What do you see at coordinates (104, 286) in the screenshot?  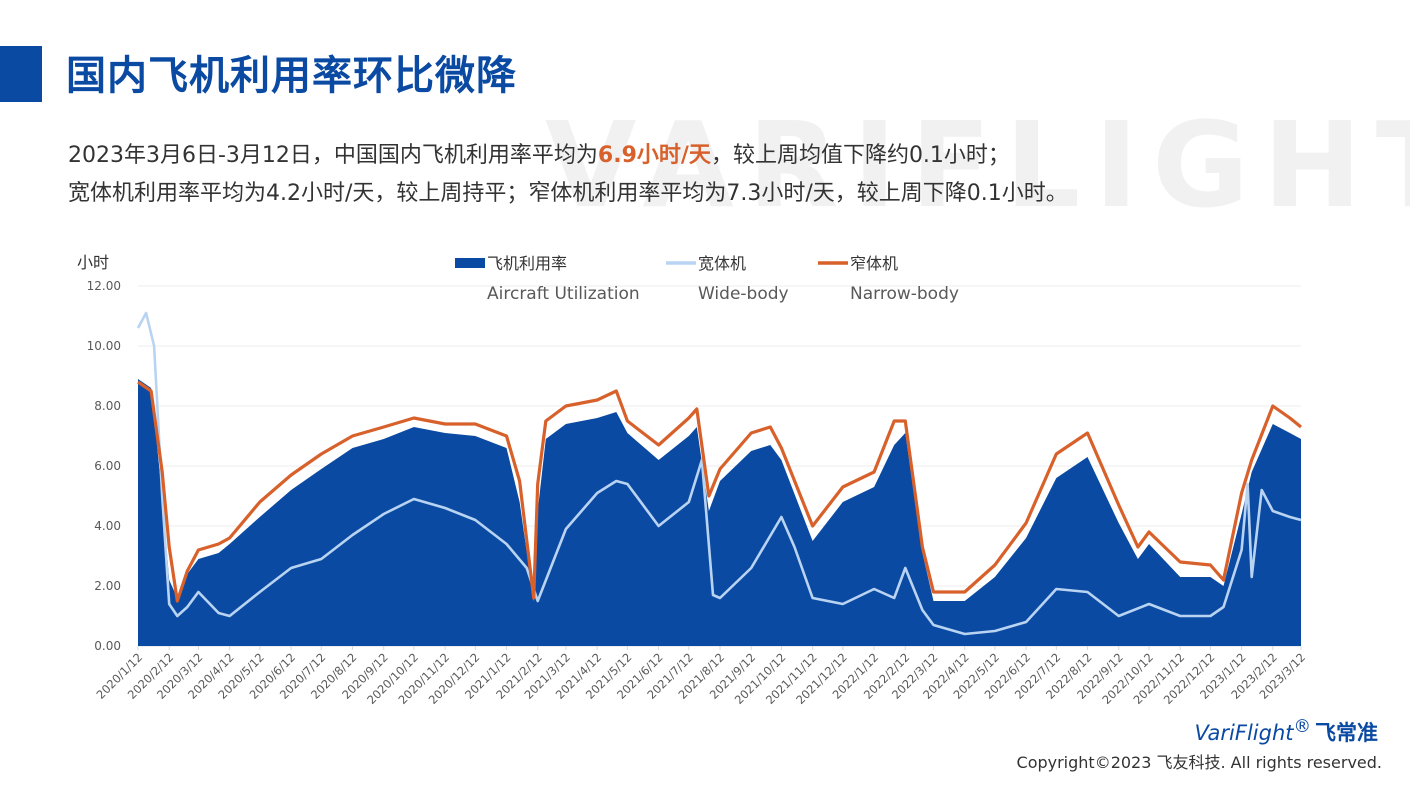 I see `y-tick-label: 12.00` at bounding box center [104, 286].